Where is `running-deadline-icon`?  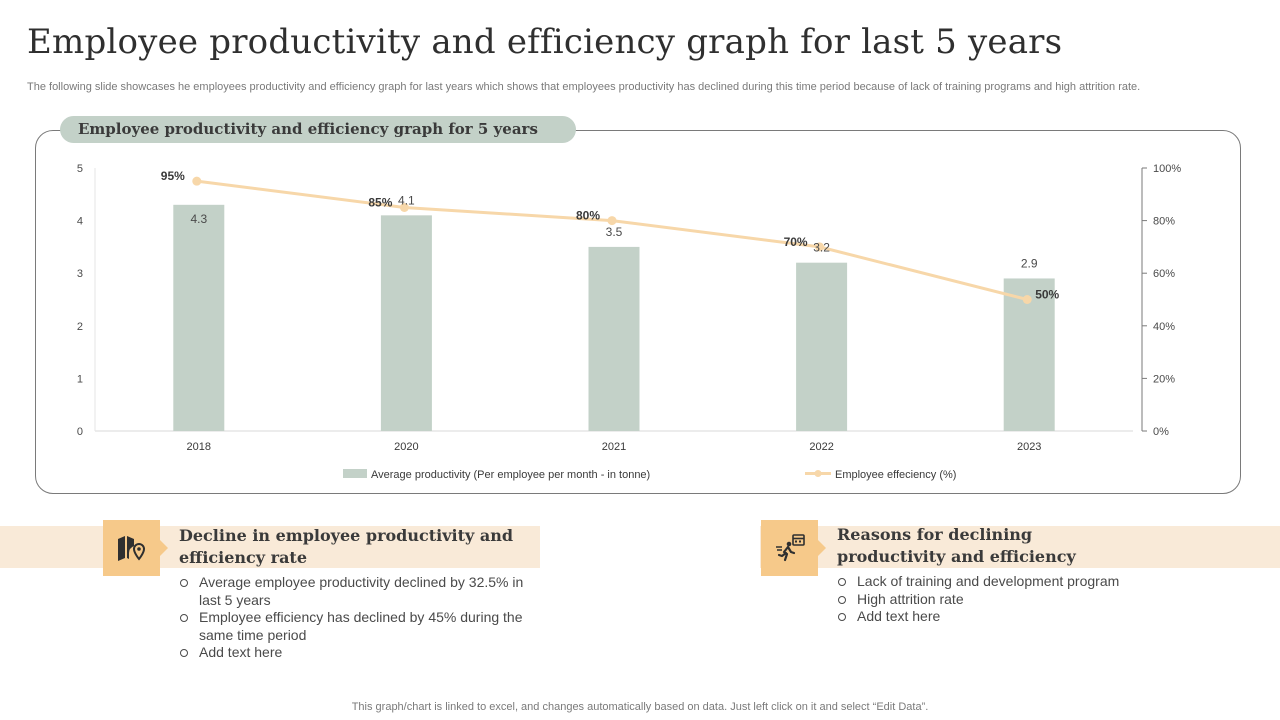 running-deadline-icon is located at coordinates (790, 548).